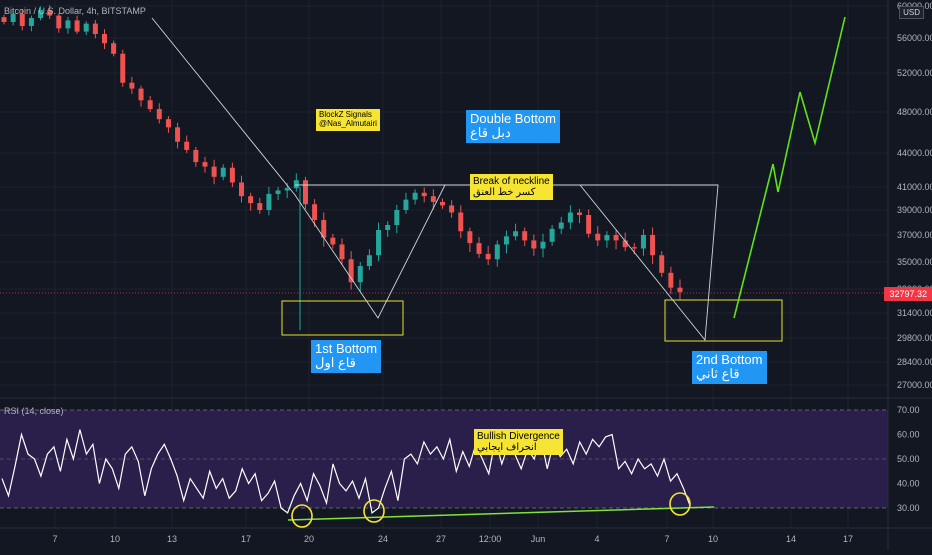 Image resolution: width=932 pixels, height=555 pixels. I want to click on price-tick-label: 35000.00, so click(914, 262).